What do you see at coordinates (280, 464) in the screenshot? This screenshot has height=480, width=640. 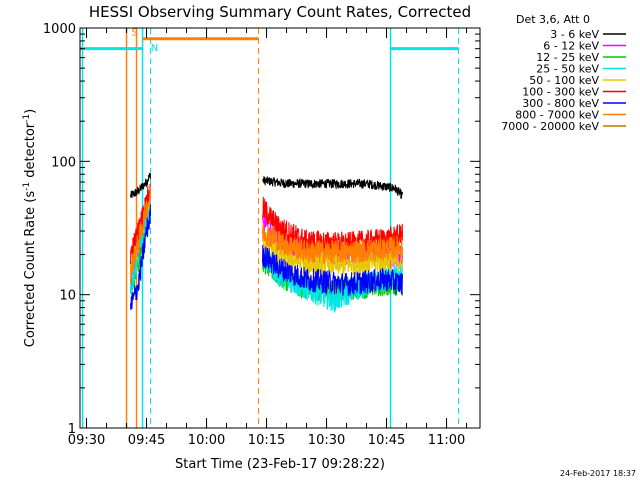 I see `x-axis-label: Start Time (23-Feb-17 09:28:22)` at bounding box center [280, 464].